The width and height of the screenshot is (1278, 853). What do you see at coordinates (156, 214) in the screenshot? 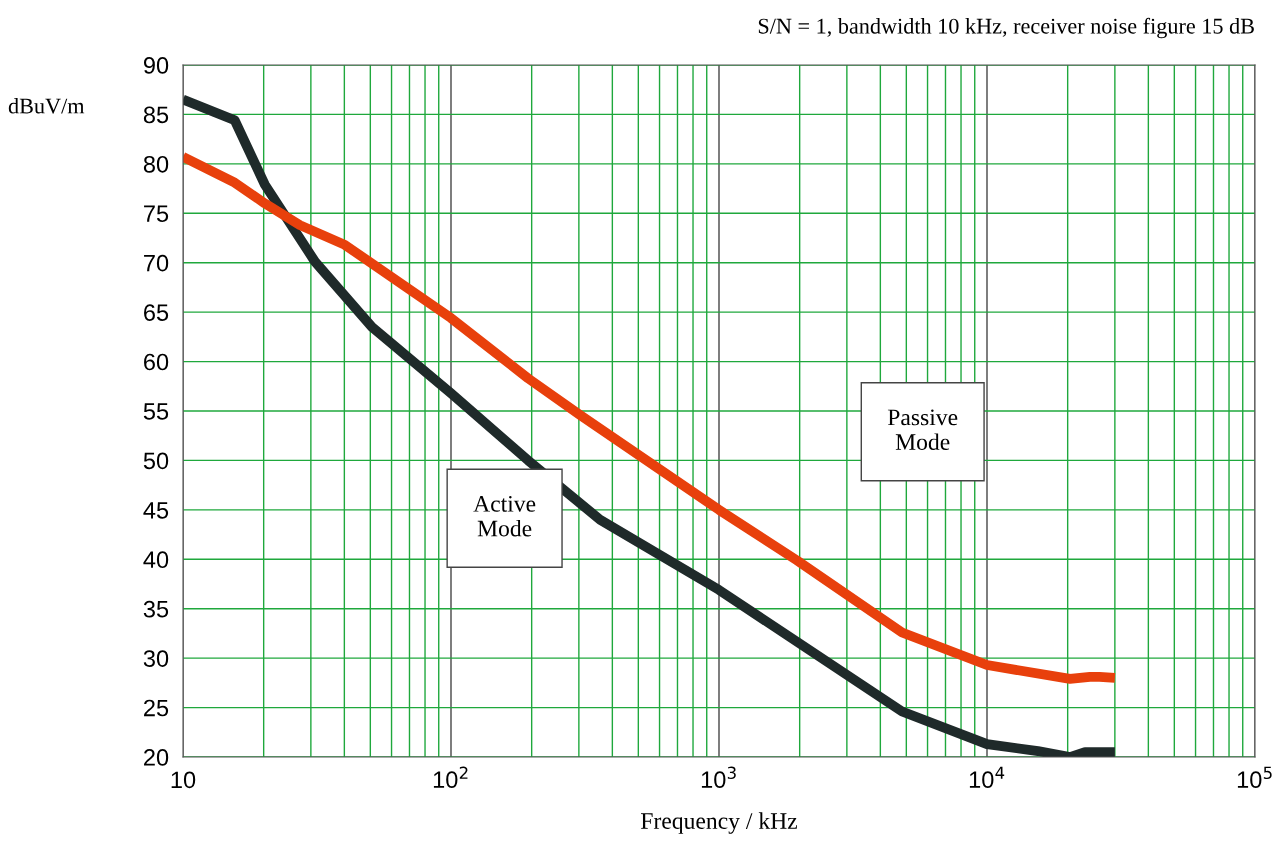
I see `y-tick-label: 75` at bounding box center [156, 214].